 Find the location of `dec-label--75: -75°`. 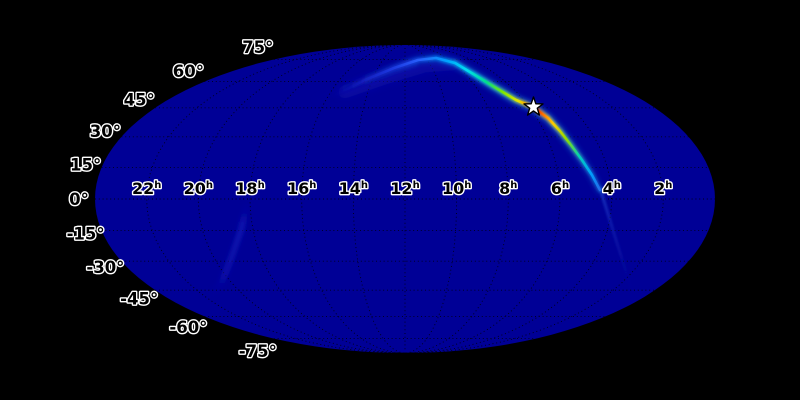

dec-label--75: -75° is located at coordinates (258, 351).